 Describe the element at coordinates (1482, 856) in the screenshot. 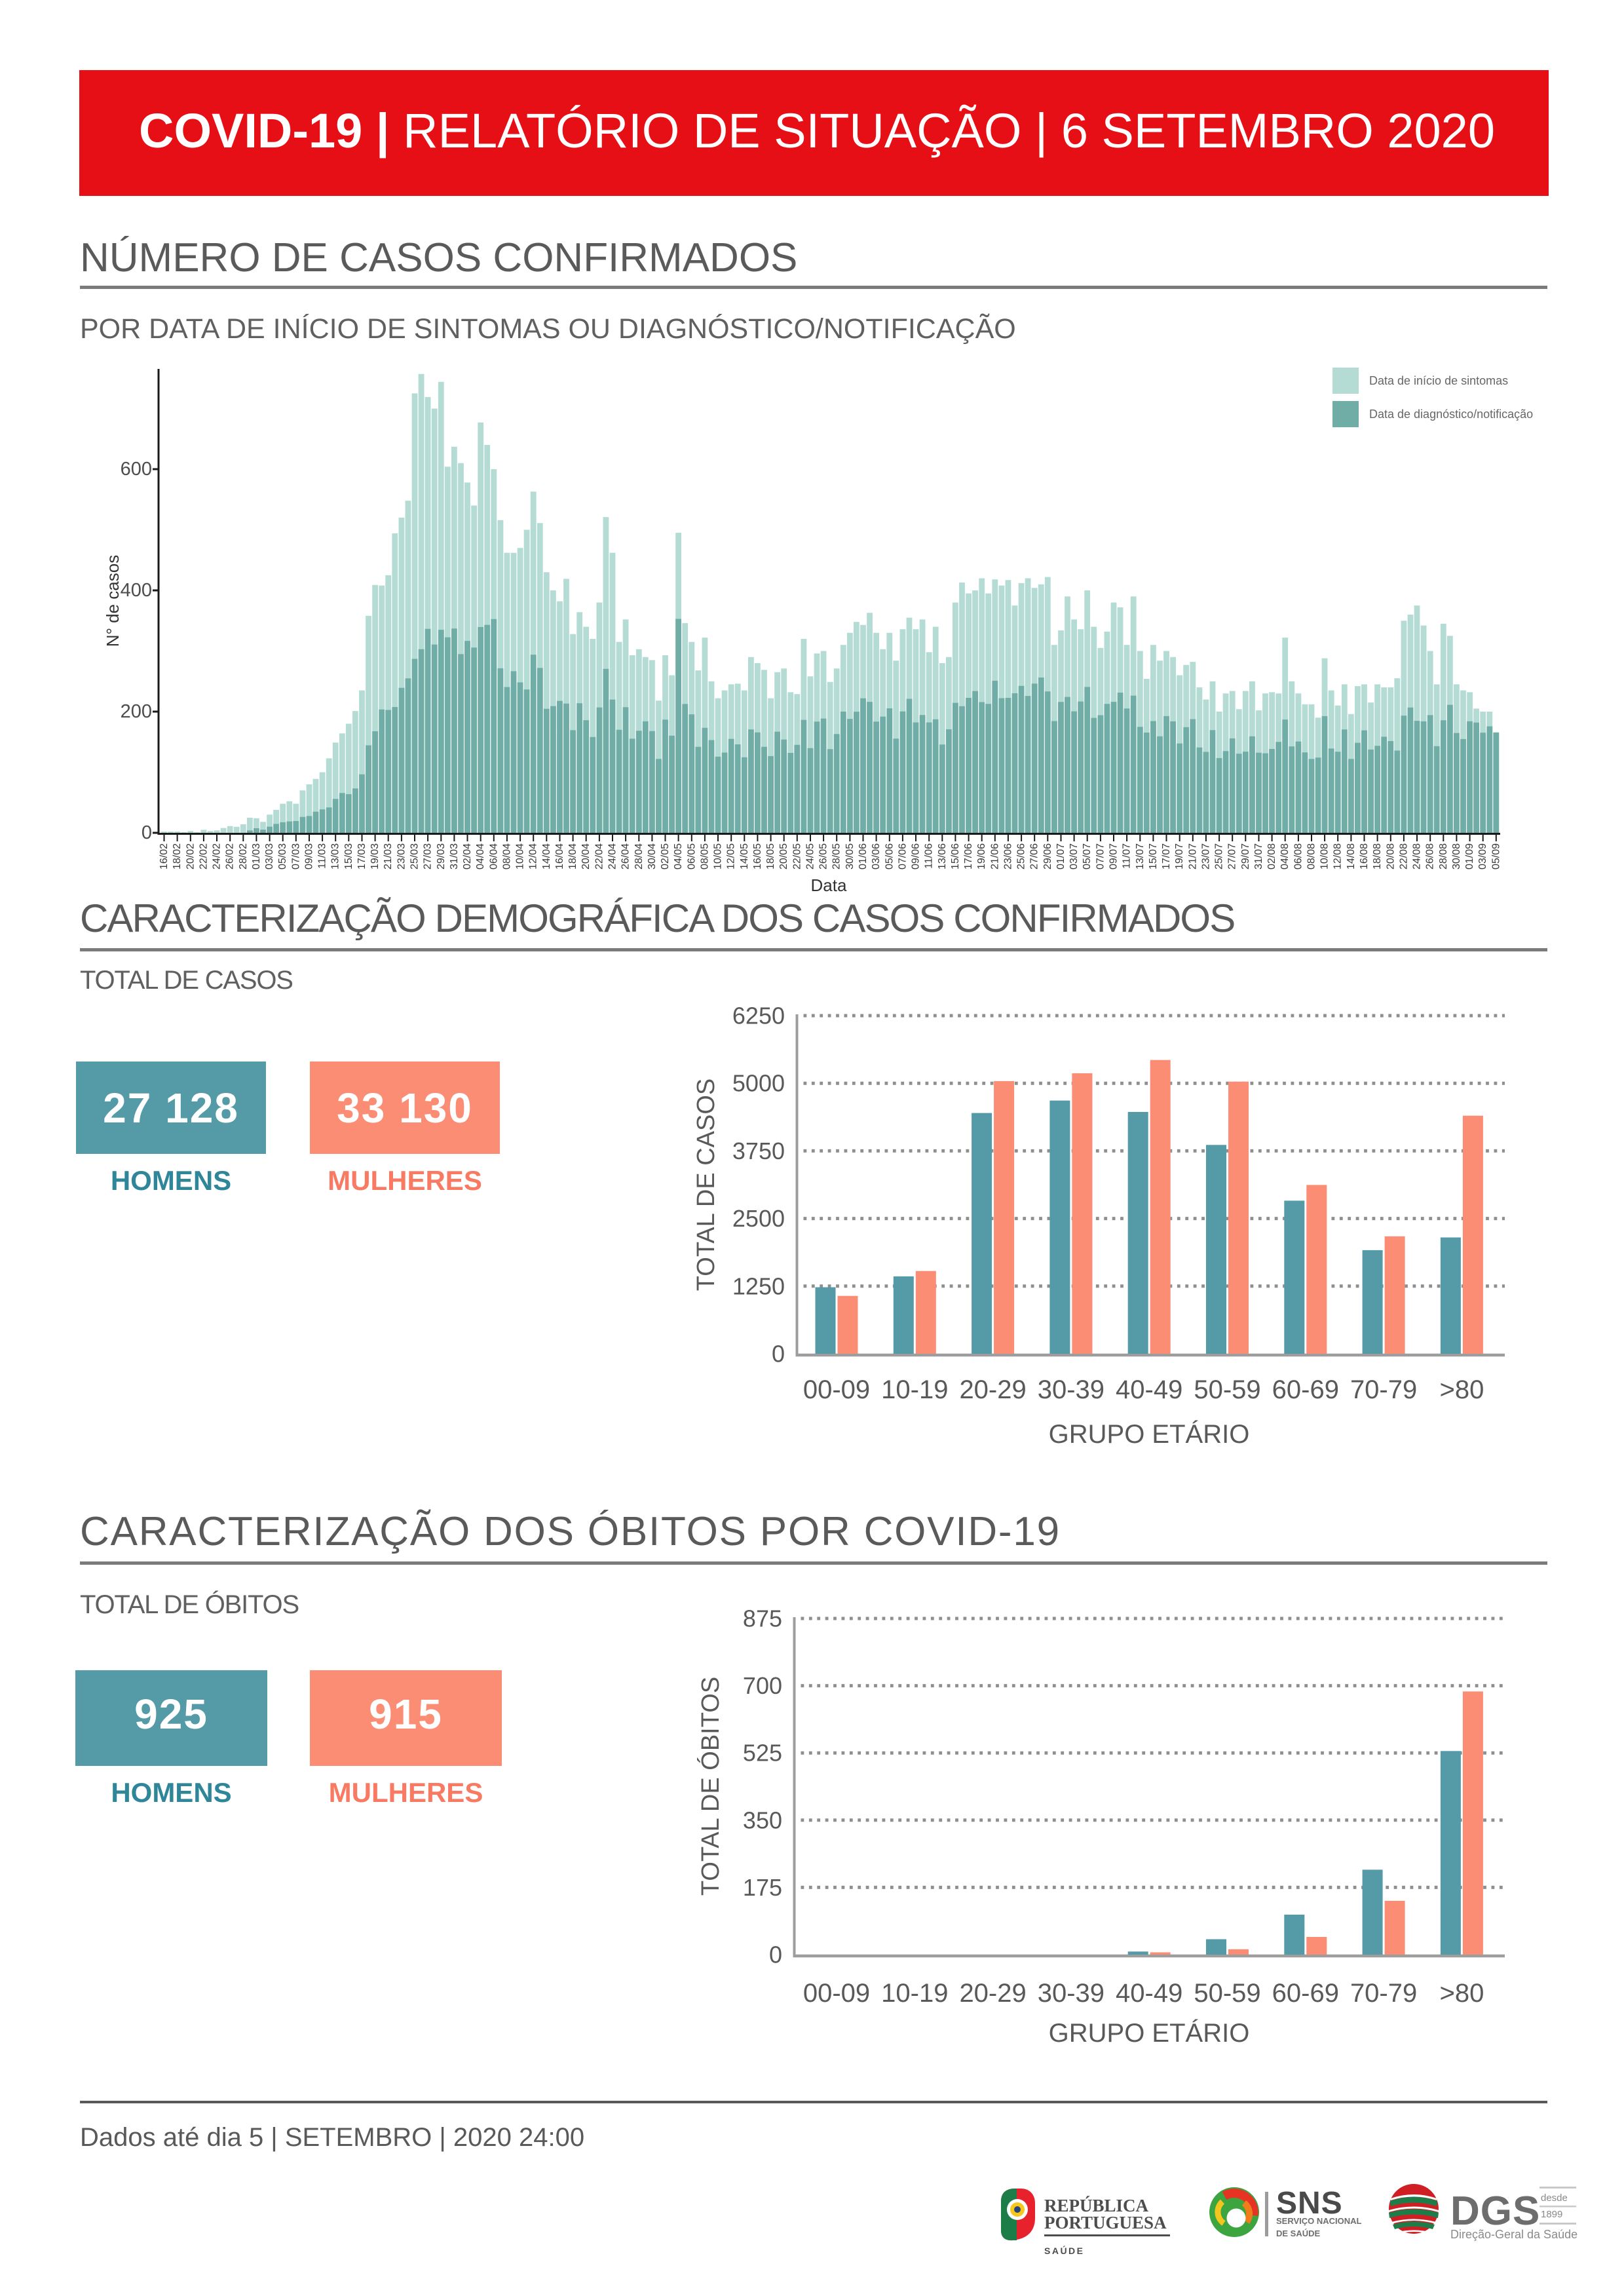

I see `svg-text: 03/09` at that location.